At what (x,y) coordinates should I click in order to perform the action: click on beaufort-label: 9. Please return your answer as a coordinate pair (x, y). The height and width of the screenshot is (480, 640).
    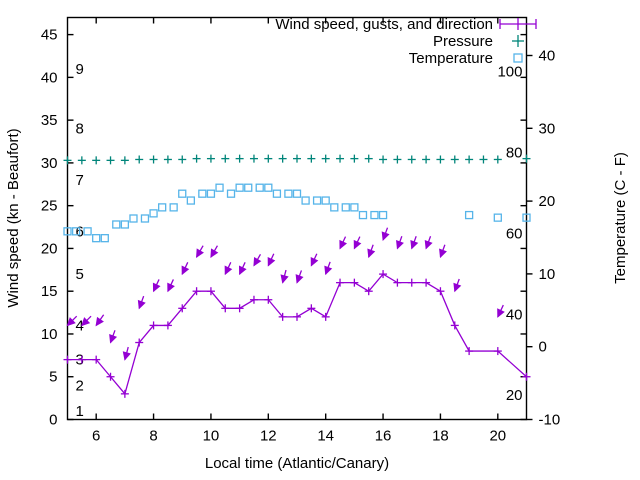
    Looking at the image, I should click on (80, 69).